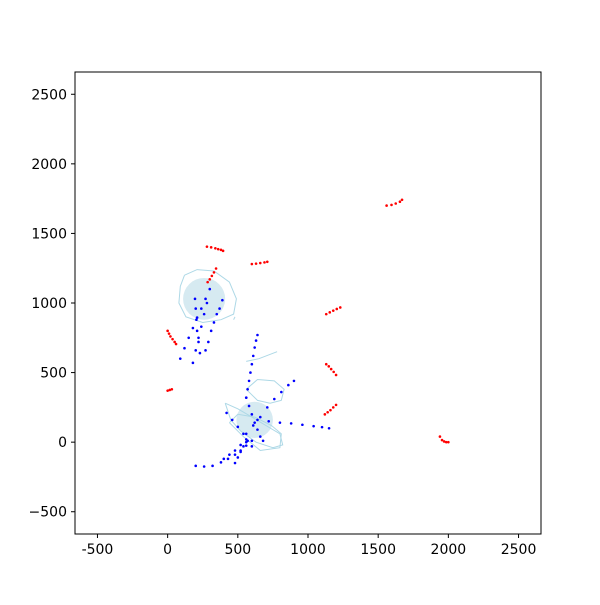  Describe the element at coordinates (98, 550) in the screenshot. I see `x-tick-label: -500` at that location.